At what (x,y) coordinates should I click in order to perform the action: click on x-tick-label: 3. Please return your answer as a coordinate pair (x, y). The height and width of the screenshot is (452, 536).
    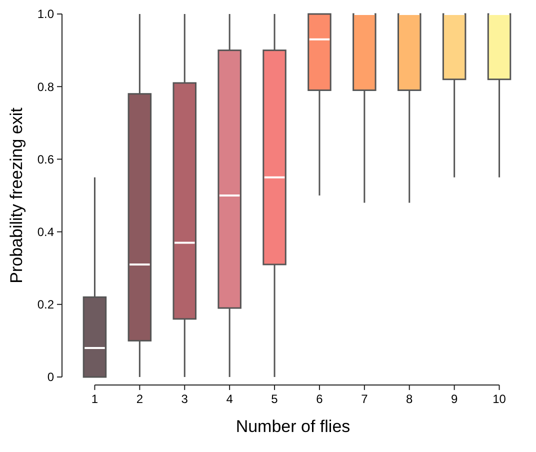
    Looking at the image, I should click on (184, 399).